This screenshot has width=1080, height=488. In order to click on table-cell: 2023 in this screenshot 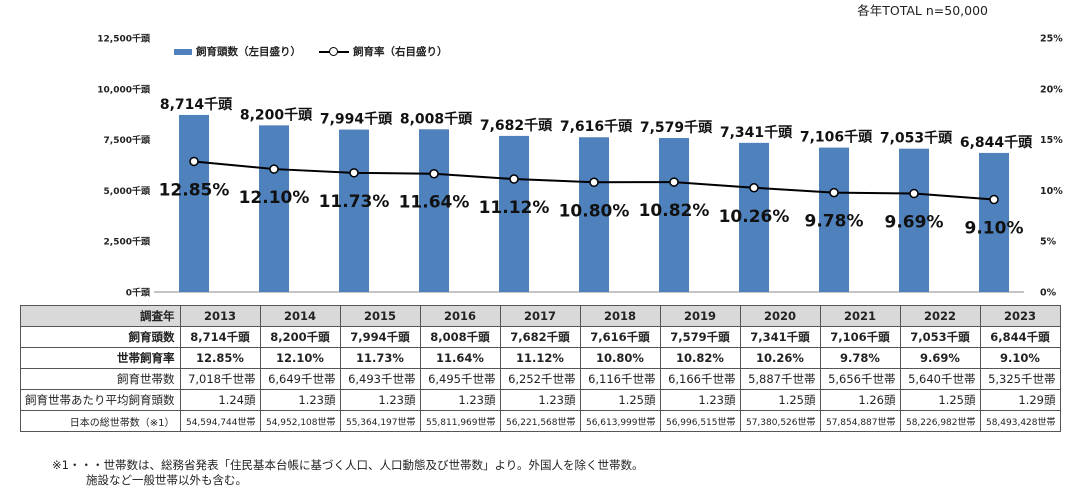, I will do `click(1020, 316)`.